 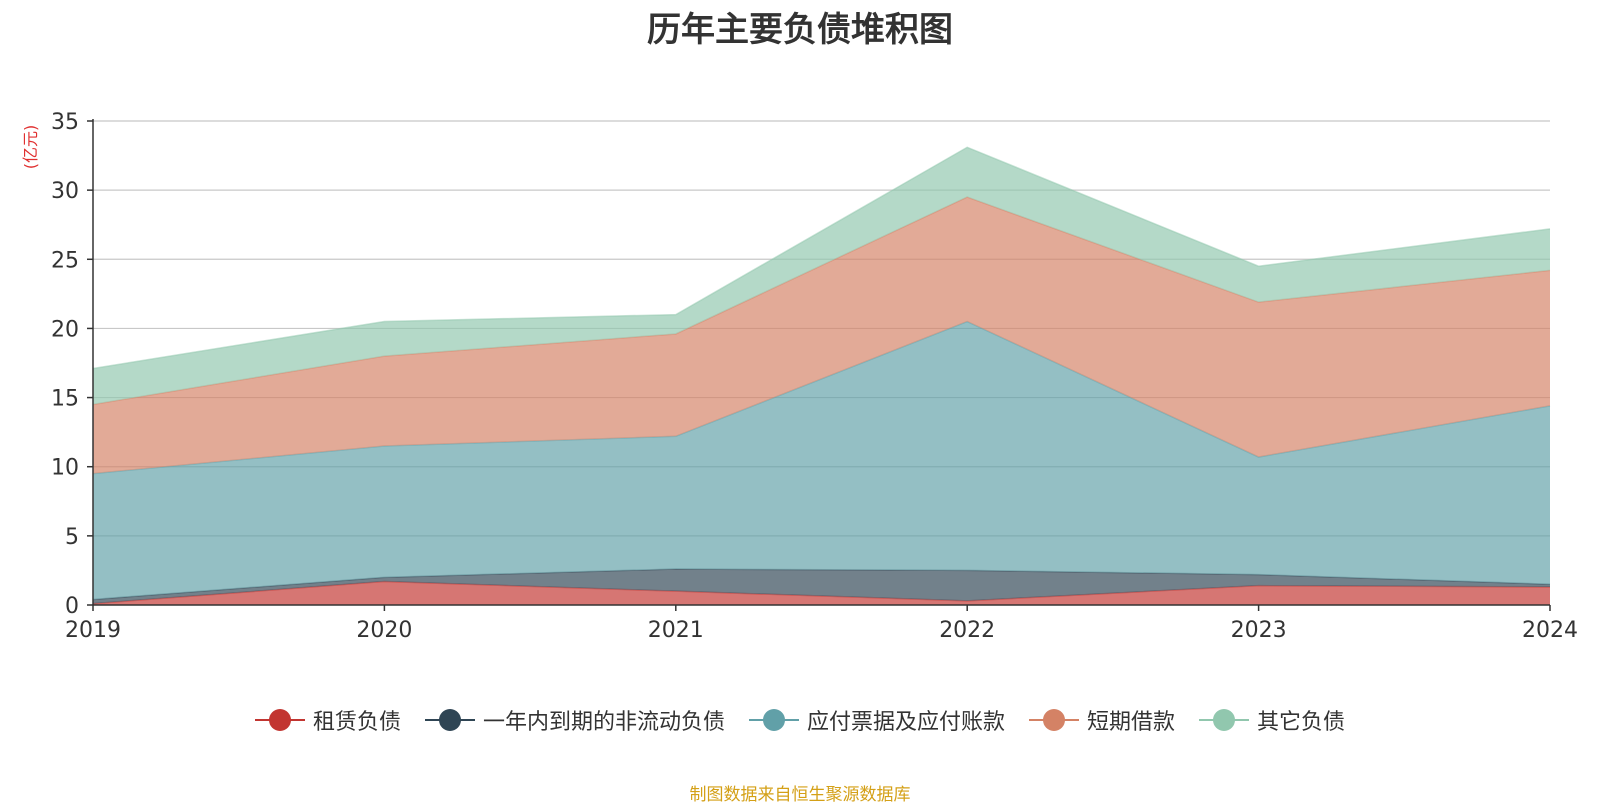 I want to click on legend-label: 其它负债, so click(x=1301, y=722).